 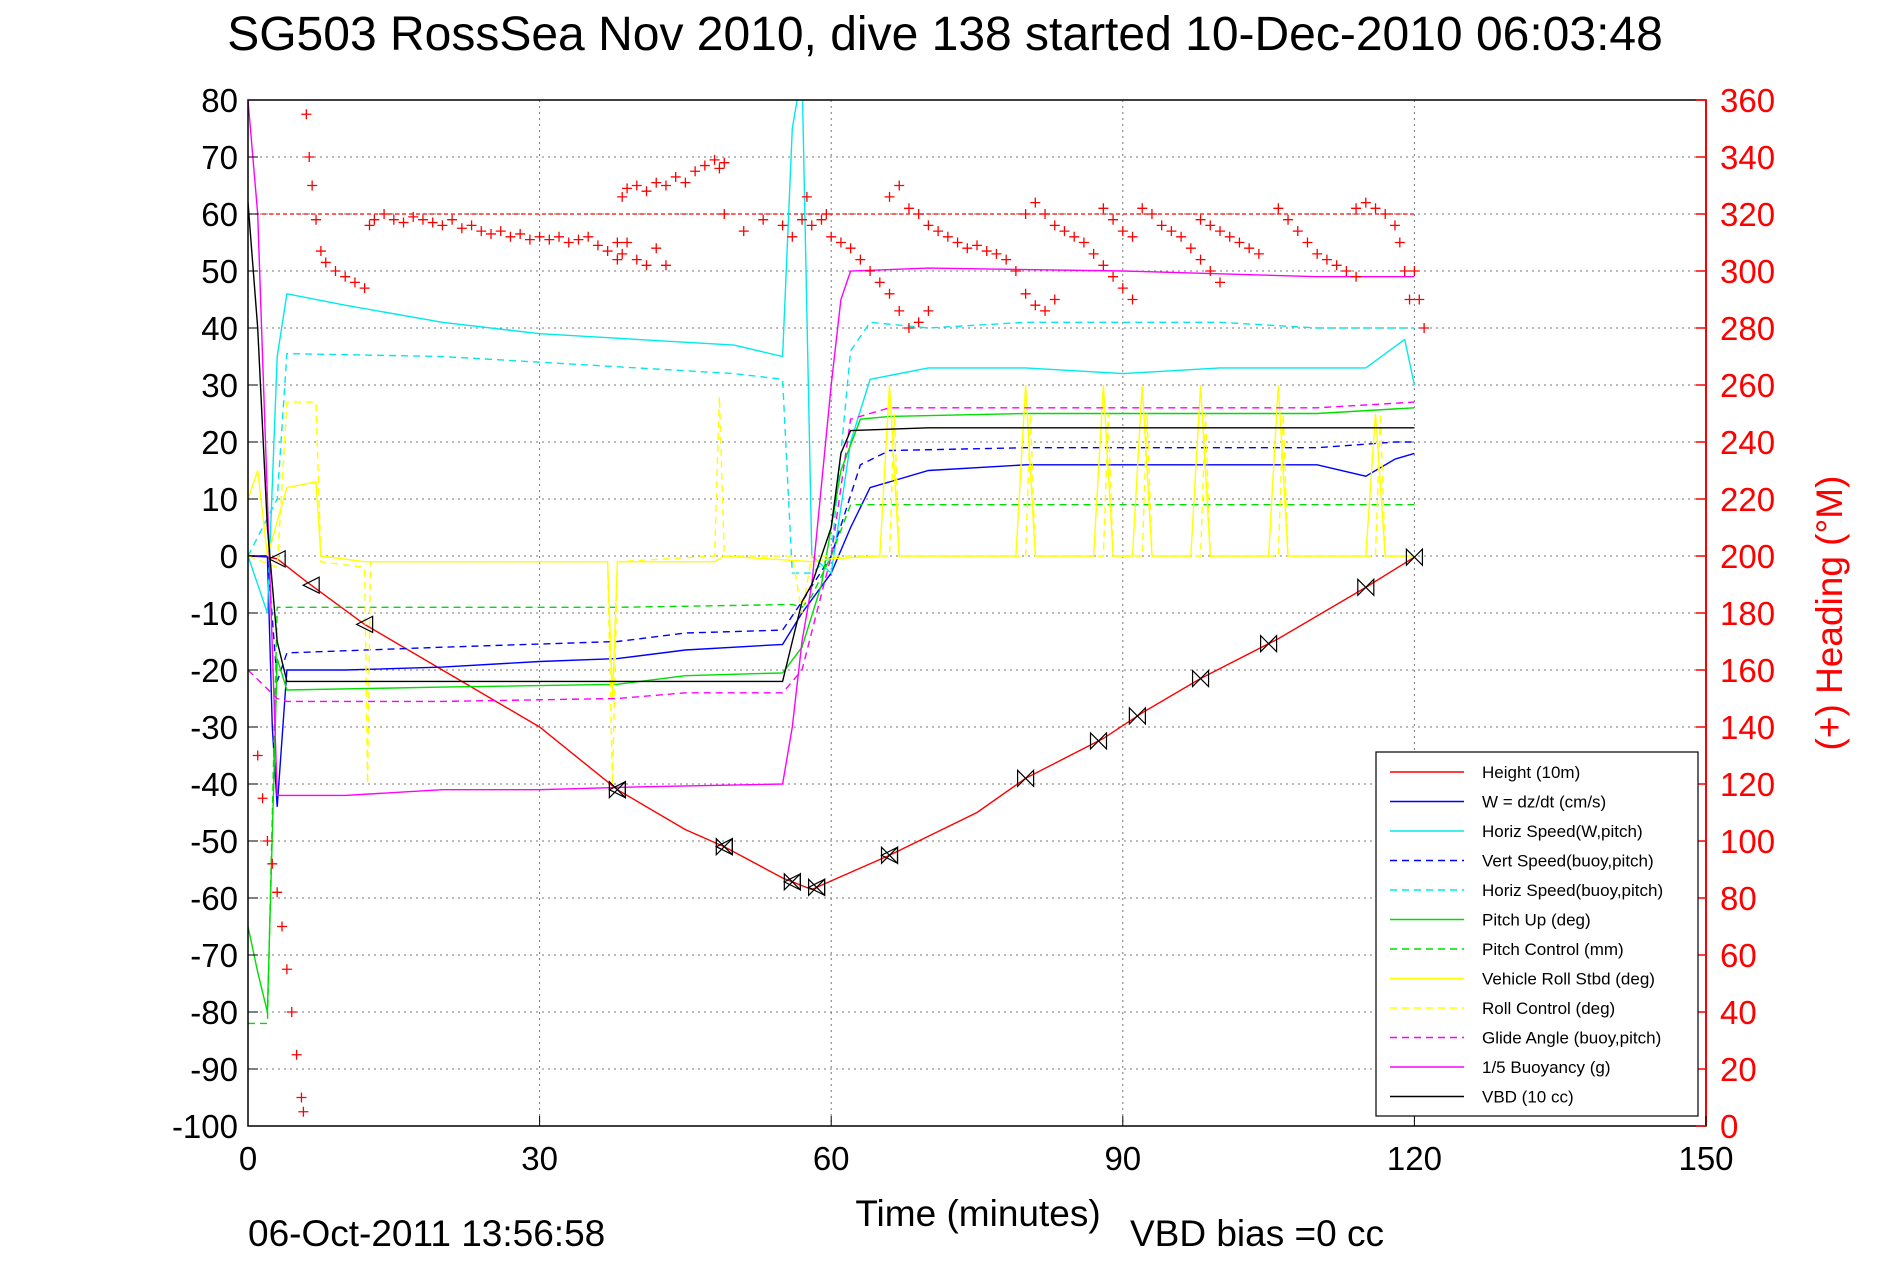 What do you see at coordinates (1553, 949) in the screenshot?
I see `legend-label: Pitch Control (mm)` at bounding box center [1553, 949].